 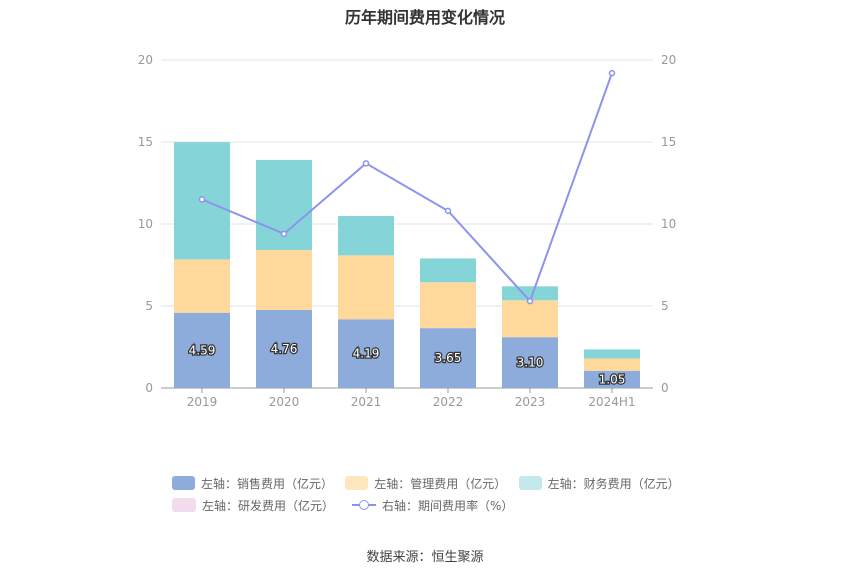 I want to click on data-label: 3.10, so click(x=530, y=363).